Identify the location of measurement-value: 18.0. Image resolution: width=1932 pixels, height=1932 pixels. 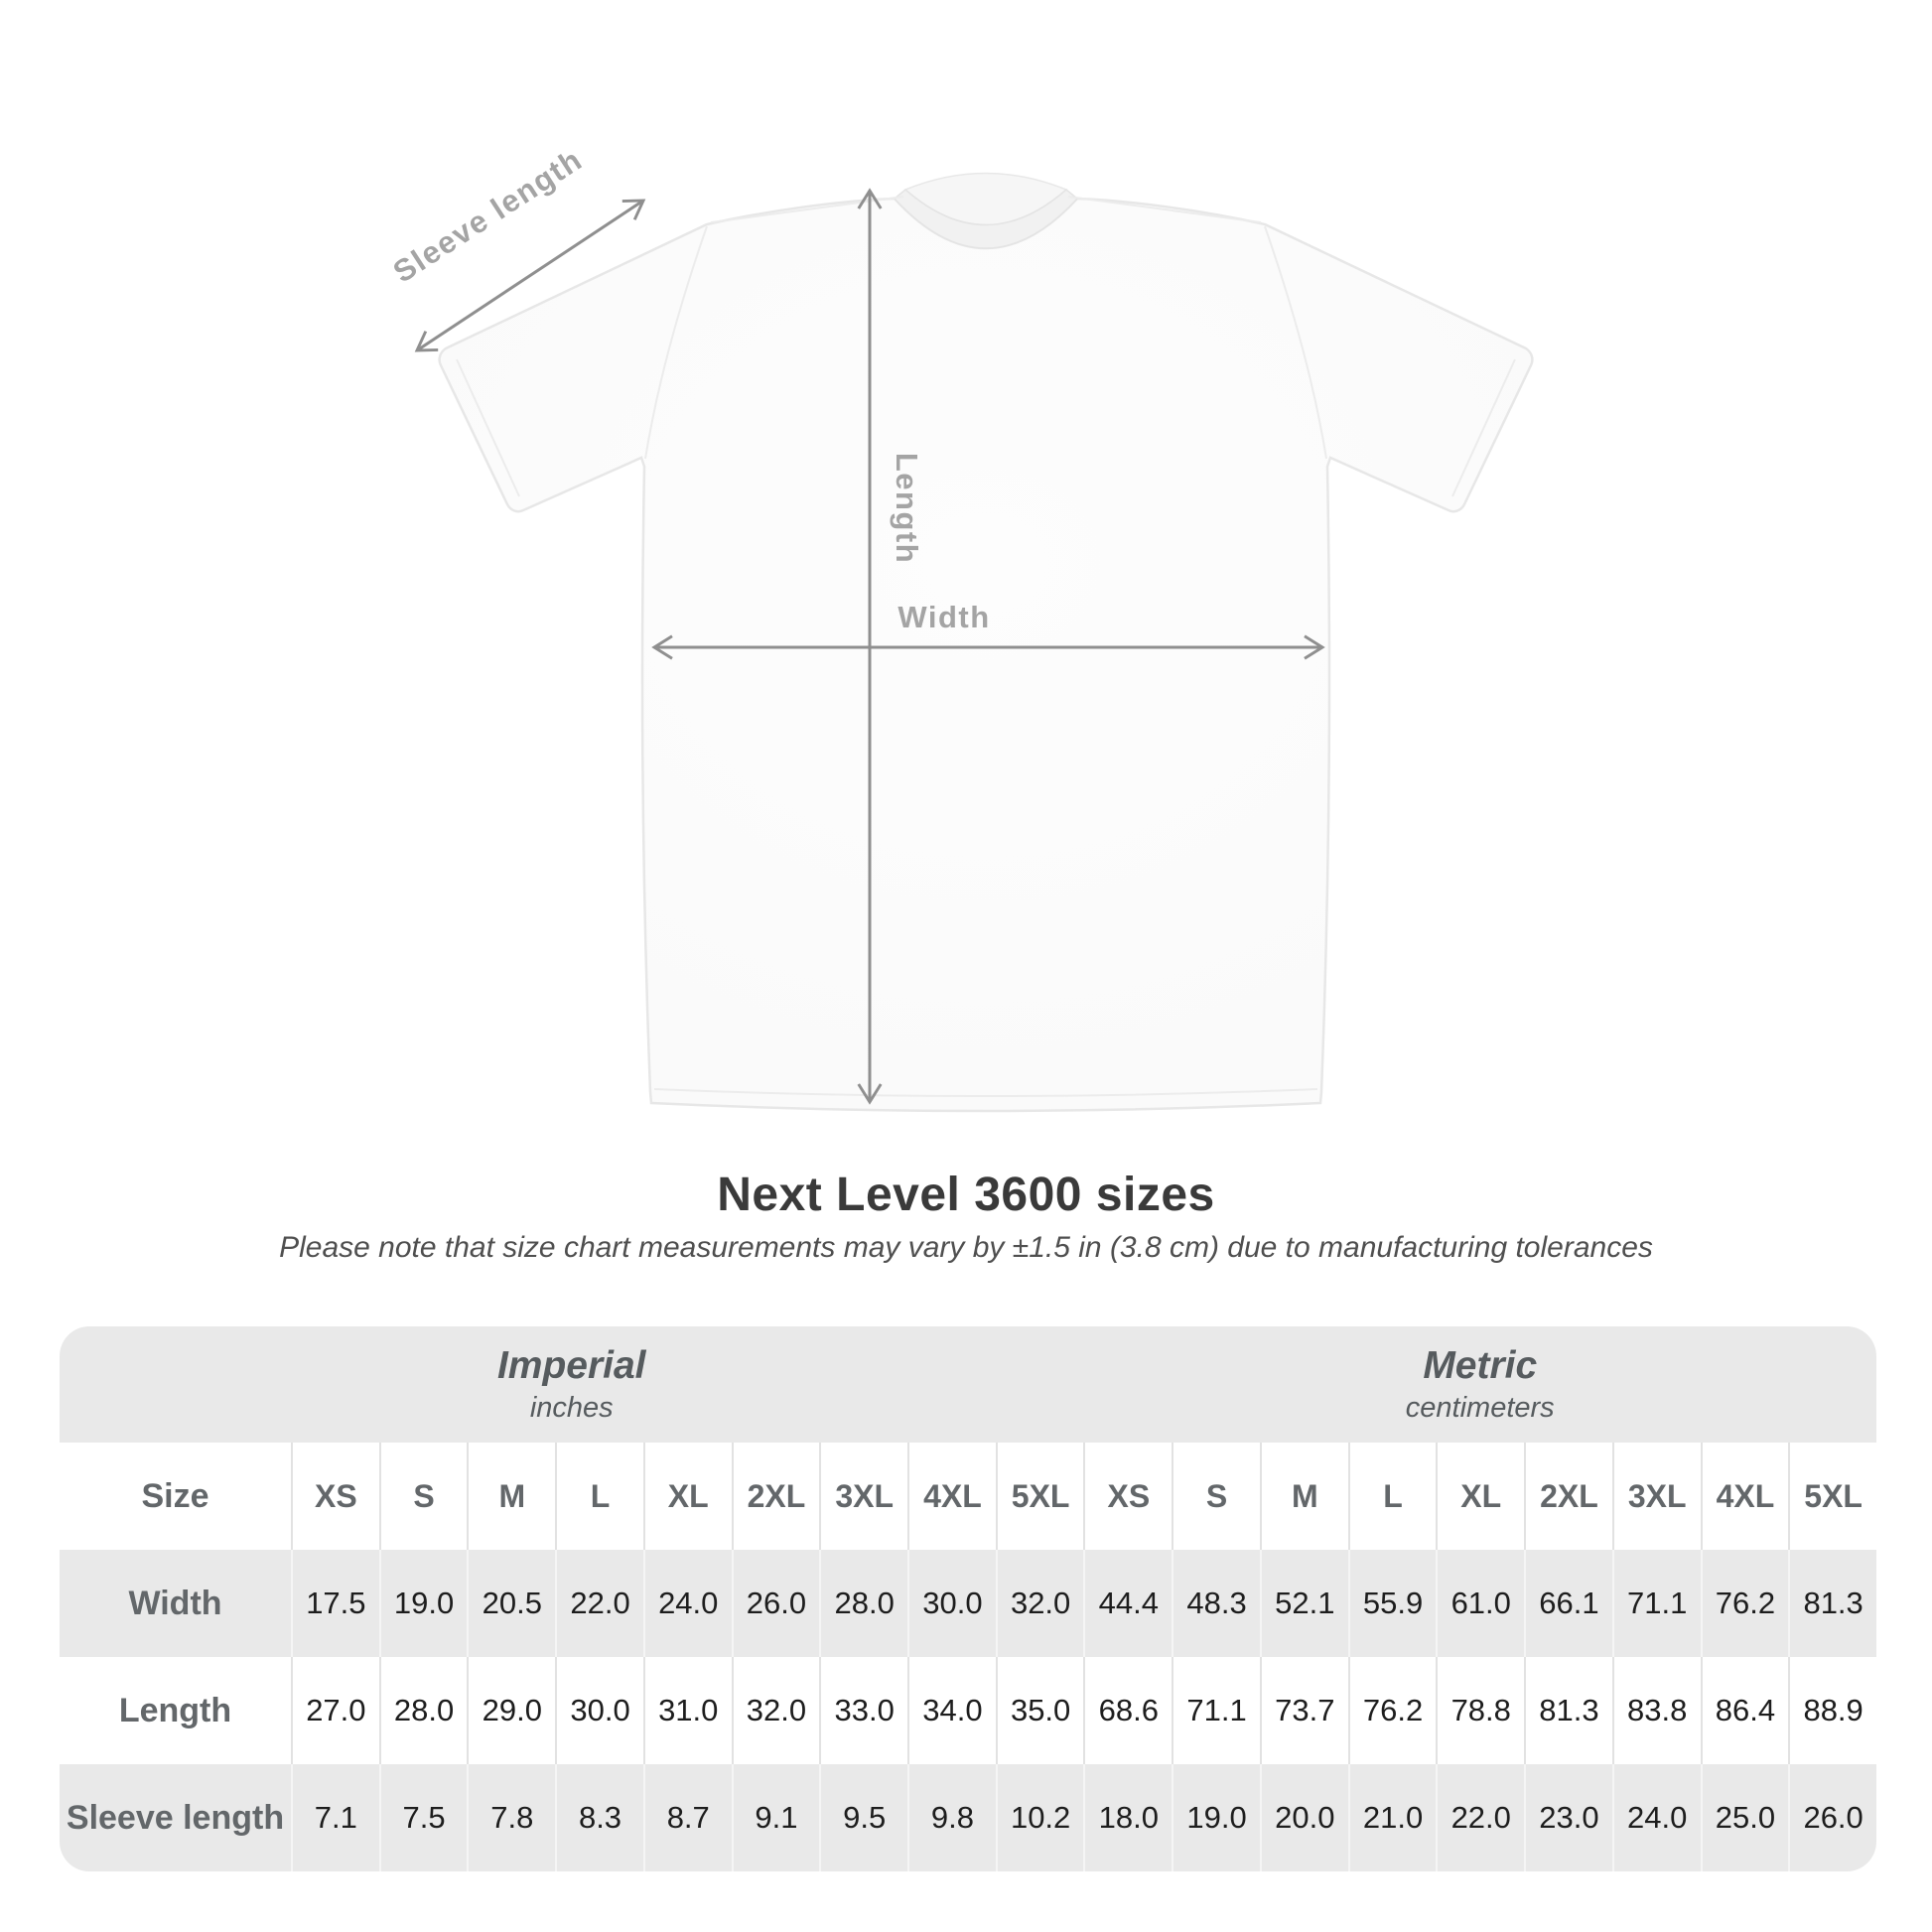
(1127, 1818).